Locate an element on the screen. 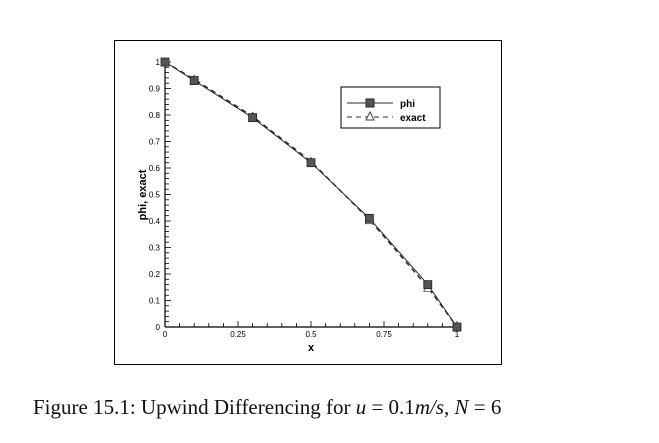  y-tick-label: 0.4 is located at coordinates (155, 221).